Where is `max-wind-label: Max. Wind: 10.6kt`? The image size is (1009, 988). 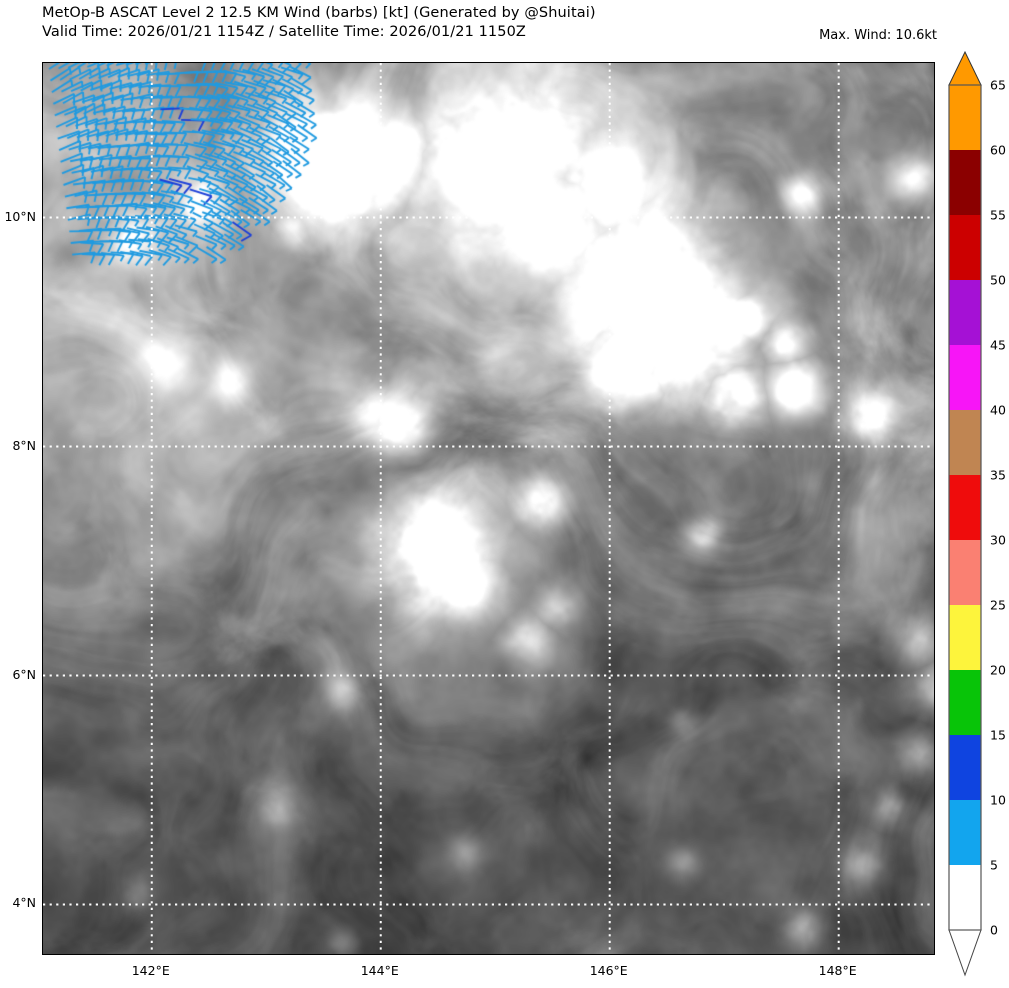
max-wind-label: Max. Wind: 10.6kt is located at coordinates (878, 35).